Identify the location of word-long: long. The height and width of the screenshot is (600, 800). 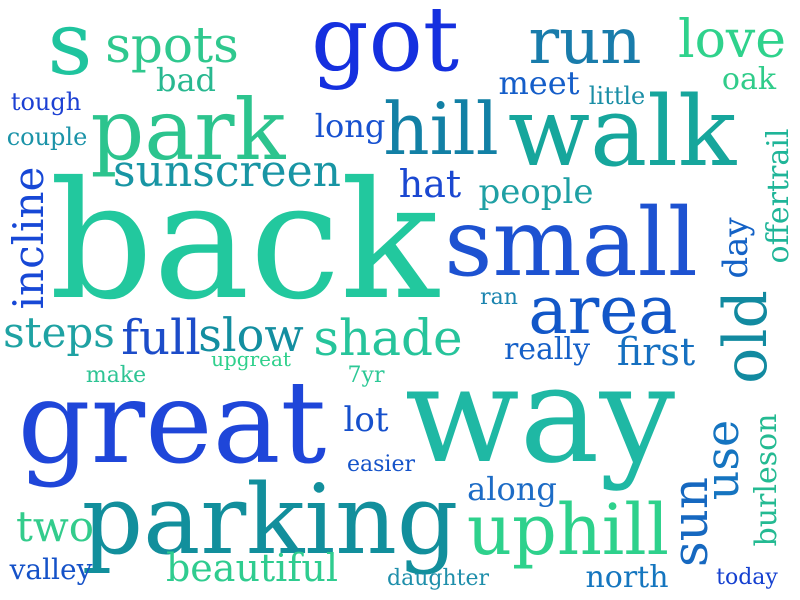
(350, 126).